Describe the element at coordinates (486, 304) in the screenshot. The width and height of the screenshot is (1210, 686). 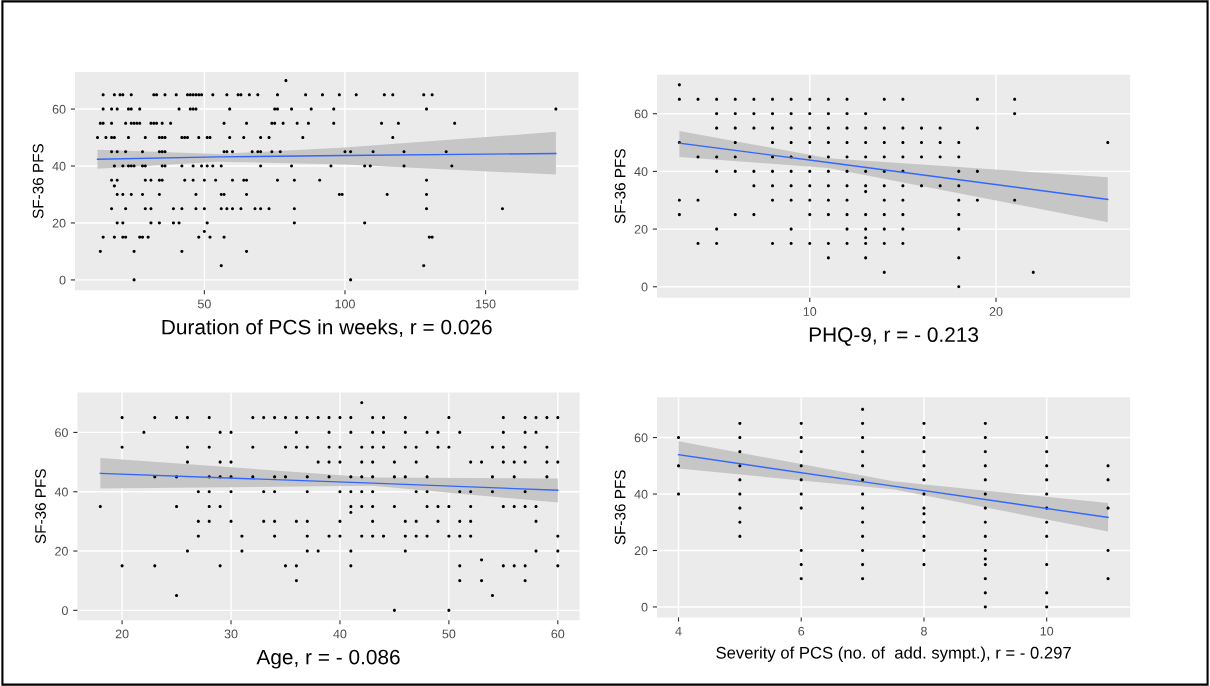
I see `x-tick-label: 150` at that location.